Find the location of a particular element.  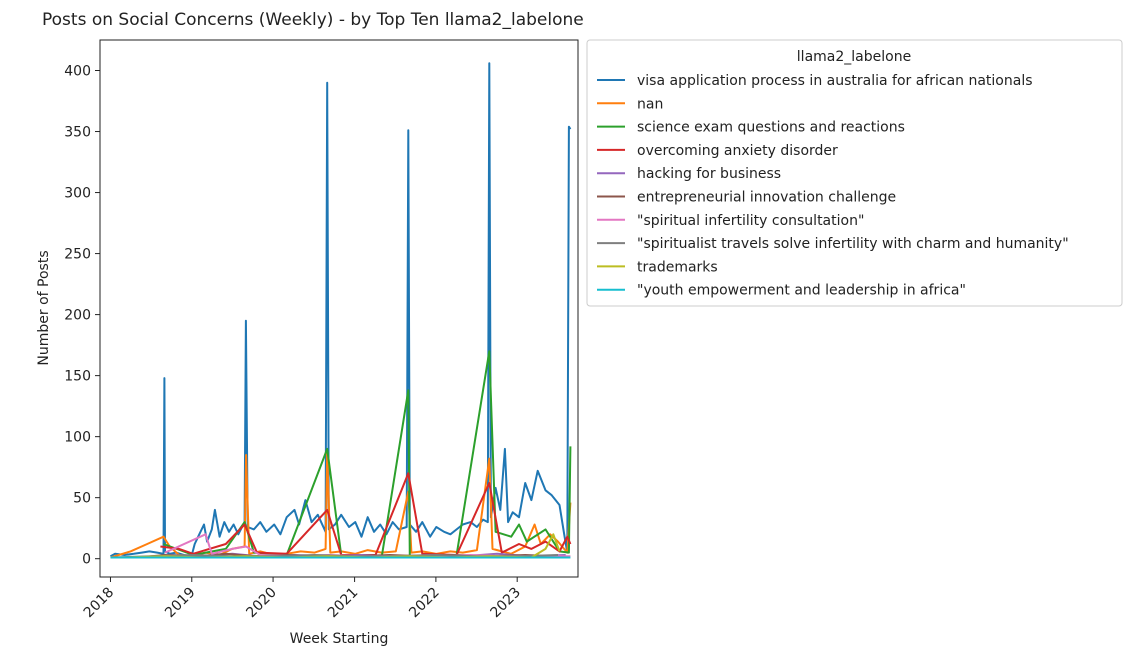

y-tick-label: 100 is located at coordinates (77, 438).